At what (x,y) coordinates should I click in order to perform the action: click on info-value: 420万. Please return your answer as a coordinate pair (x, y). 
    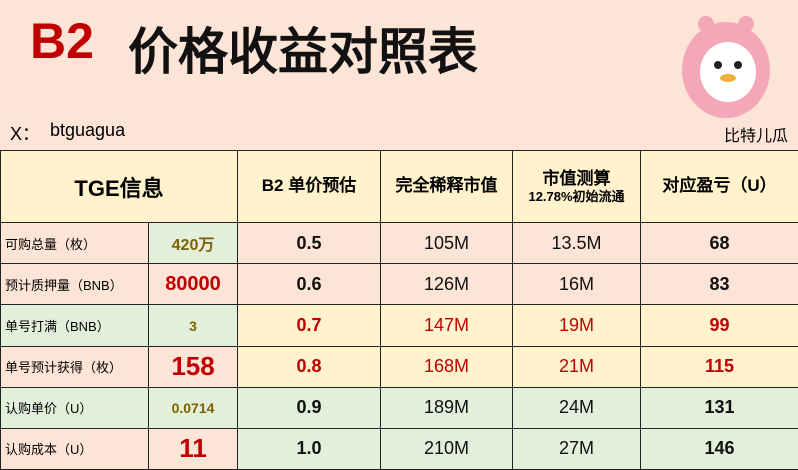
    Looking at the image, I should click on (193, 243).